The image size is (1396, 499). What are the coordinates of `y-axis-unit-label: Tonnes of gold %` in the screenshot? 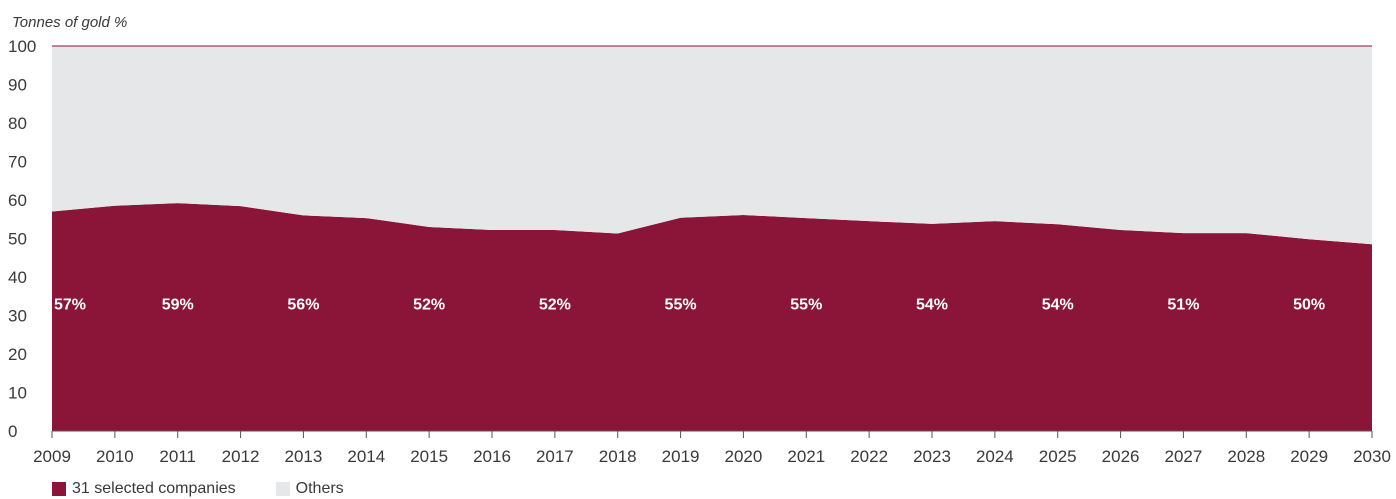 It's located at (70, 22).